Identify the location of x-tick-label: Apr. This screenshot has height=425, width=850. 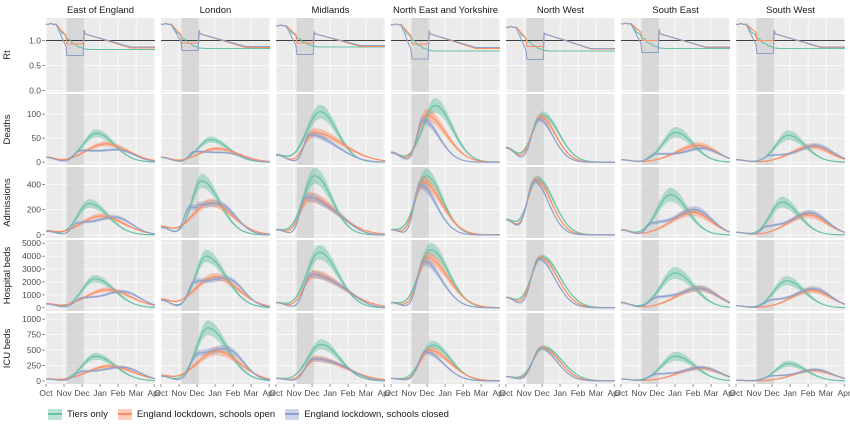
(268, 393).